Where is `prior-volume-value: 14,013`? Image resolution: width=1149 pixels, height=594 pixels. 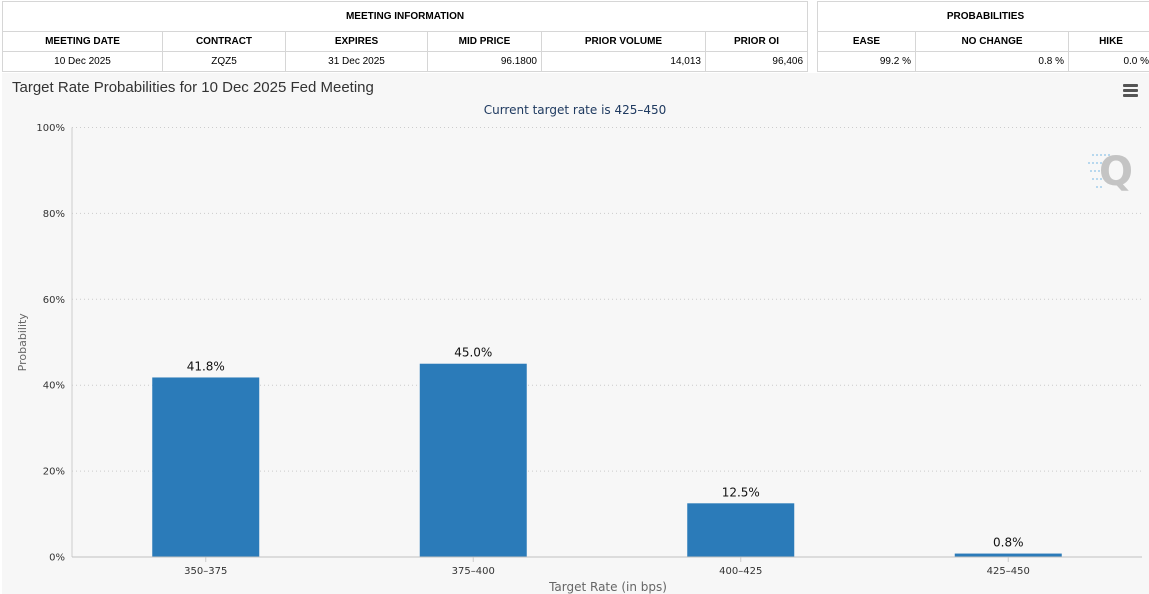
prior-volume-value: 14,013 is located at coordinates (623, 61).